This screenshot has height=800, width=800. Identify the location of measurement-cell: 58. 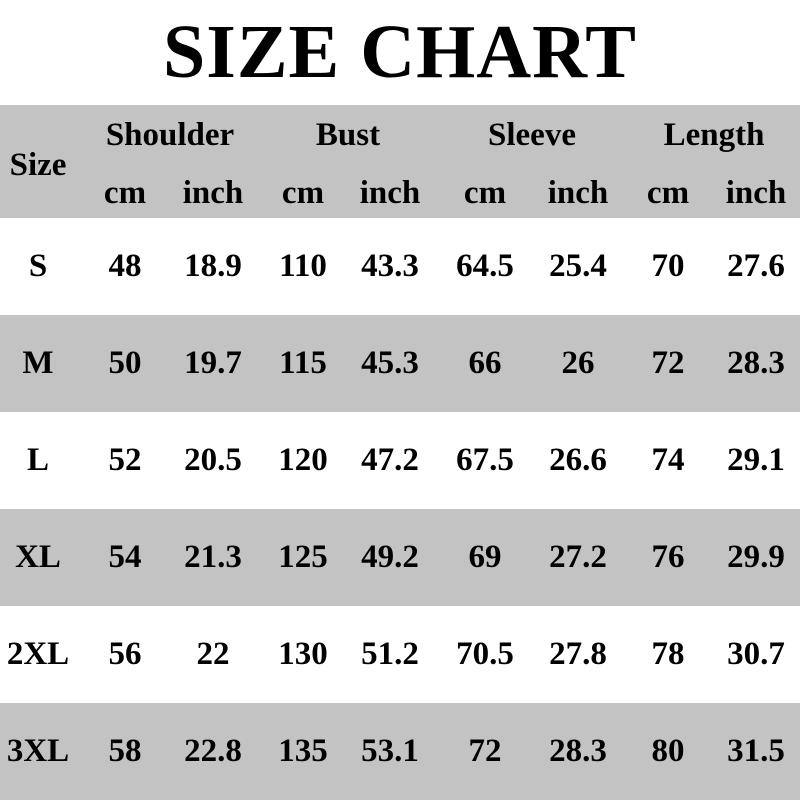
(125, 751).